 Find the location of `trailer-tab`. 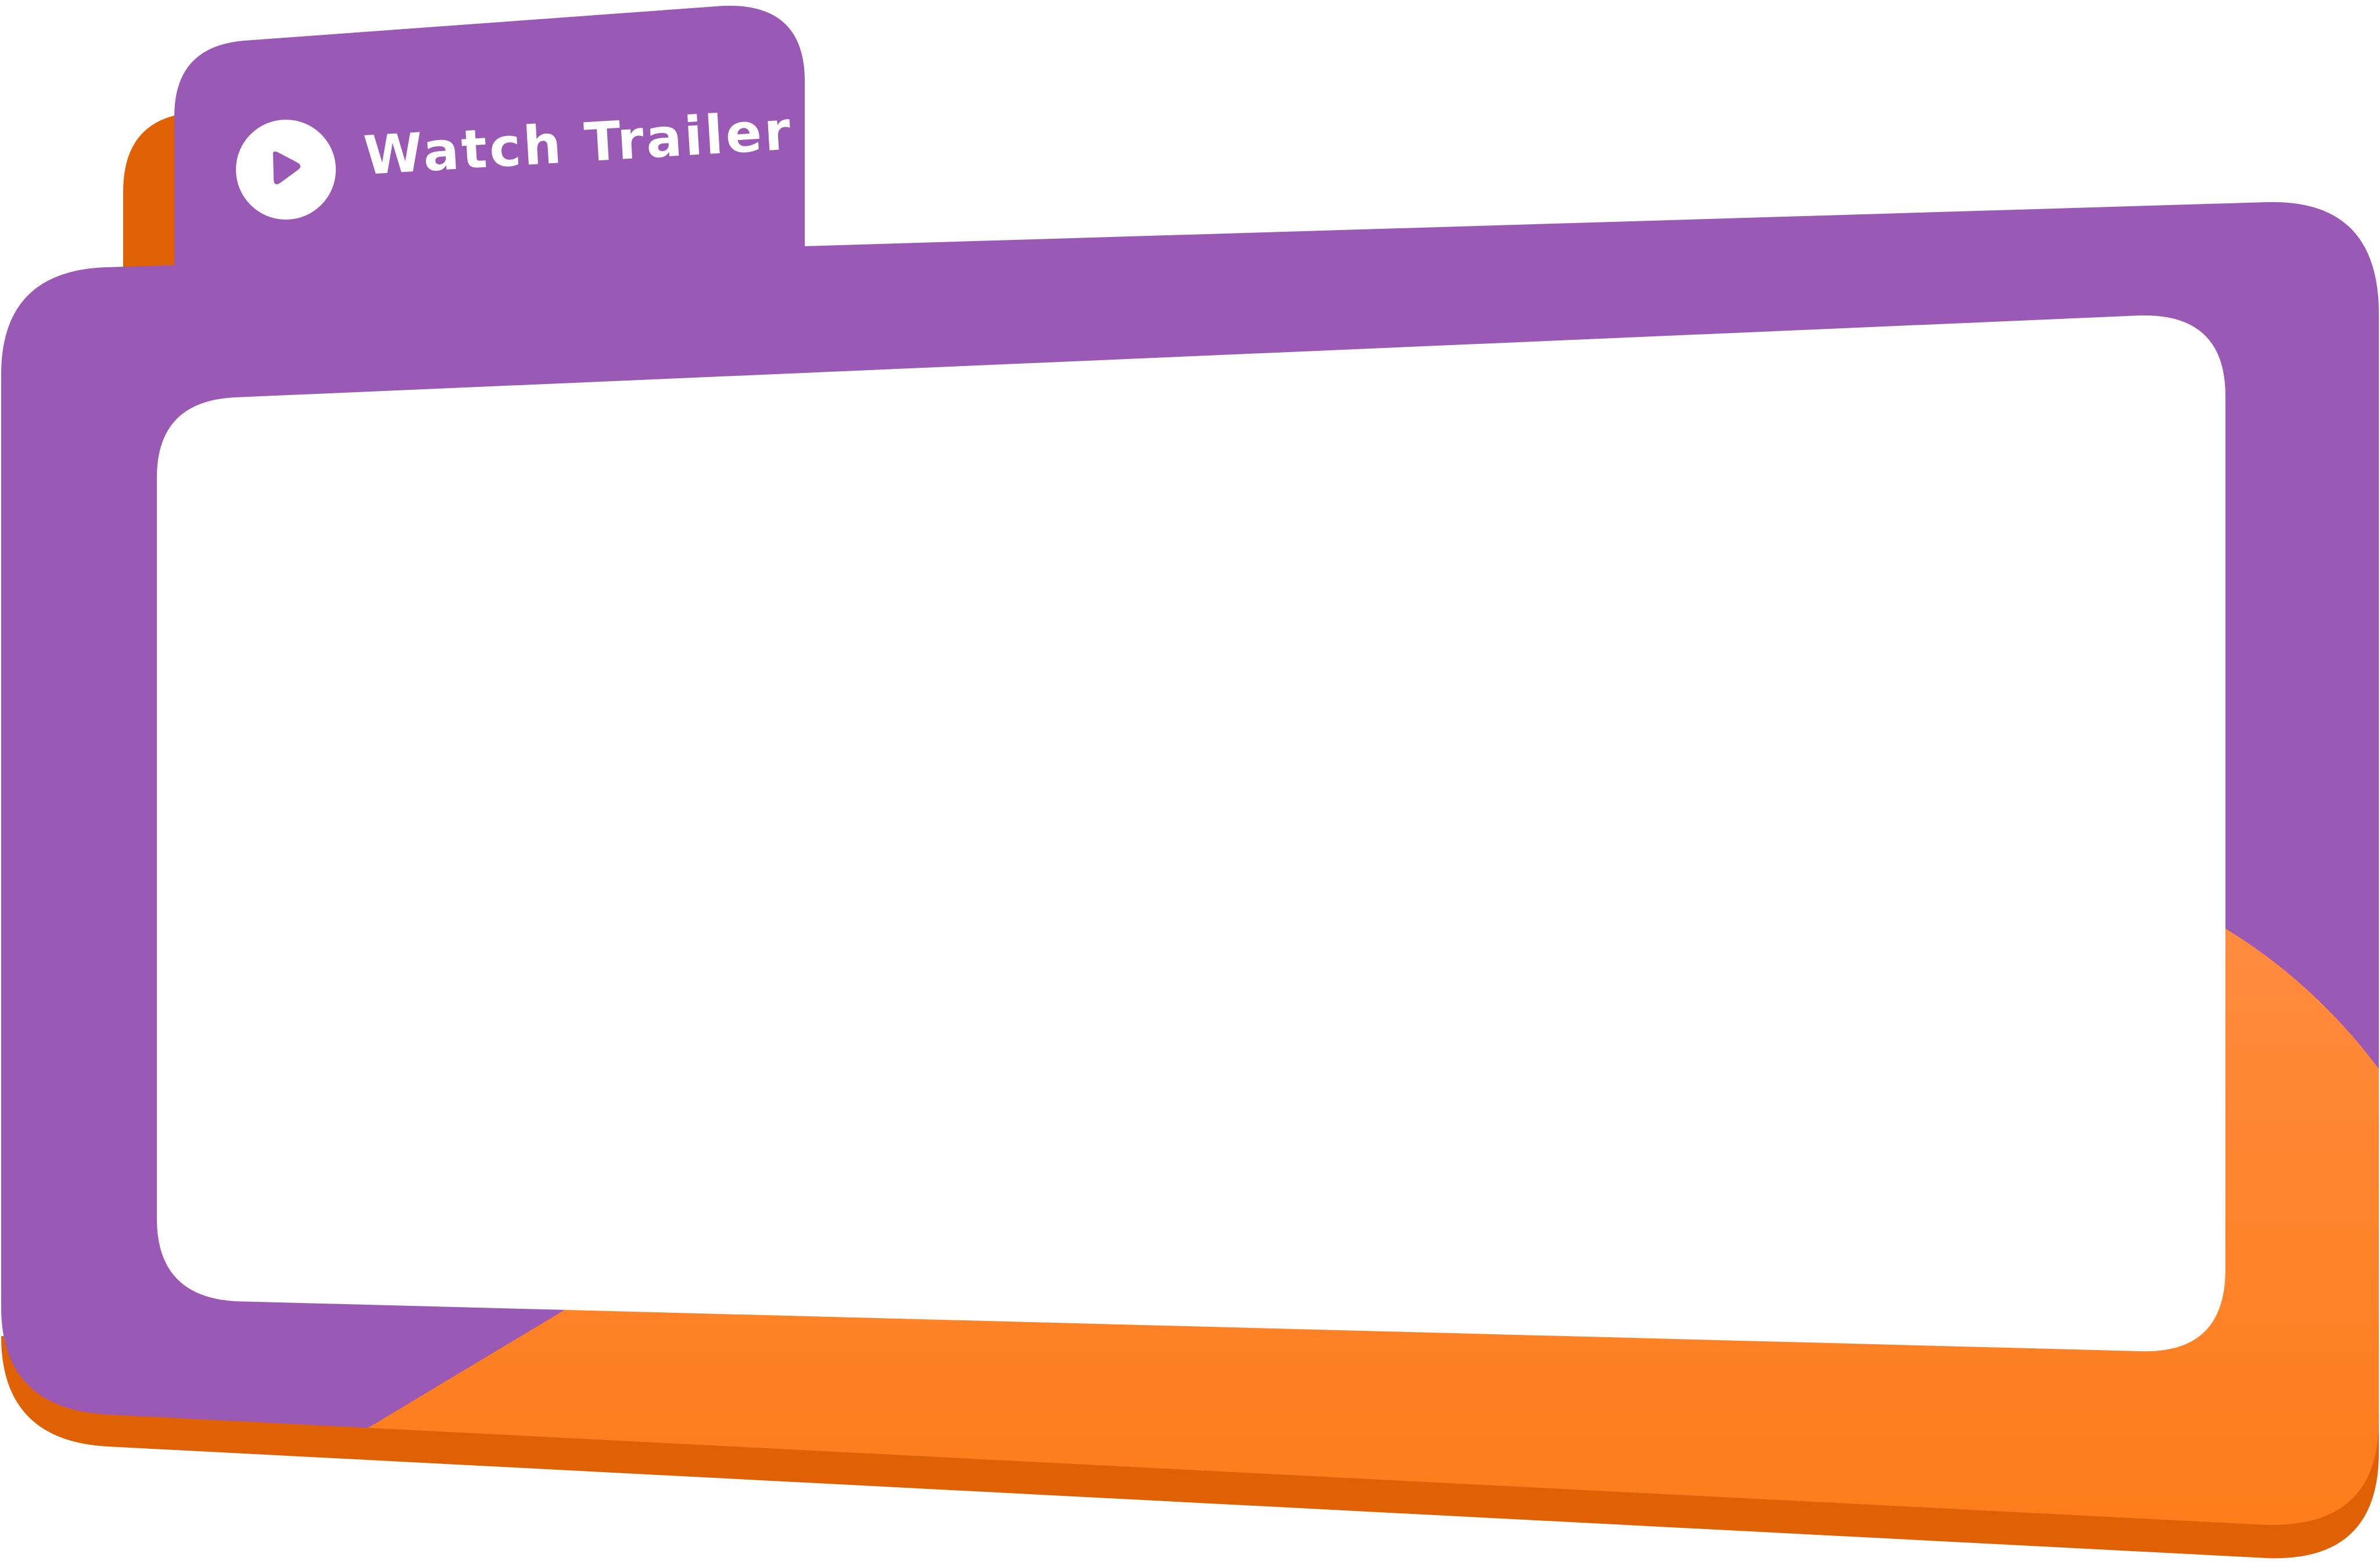

trailer-tab is located at coordinates (490, 153).